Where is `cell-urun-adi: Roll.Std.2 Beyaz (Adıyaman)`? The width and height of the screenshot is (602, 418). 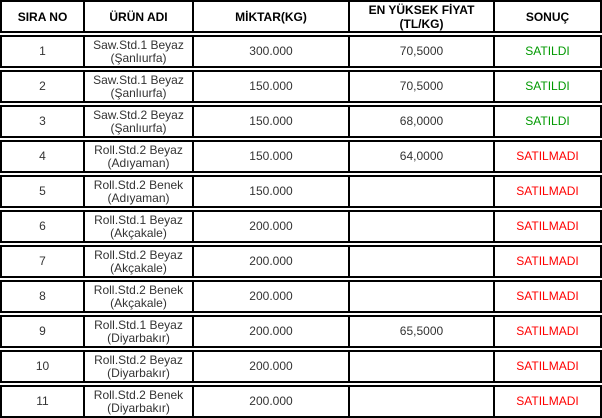 cell-urun-adi: Roll.Std.2 Beyaz (Adıyaman) is located at coordinates (137, 156).